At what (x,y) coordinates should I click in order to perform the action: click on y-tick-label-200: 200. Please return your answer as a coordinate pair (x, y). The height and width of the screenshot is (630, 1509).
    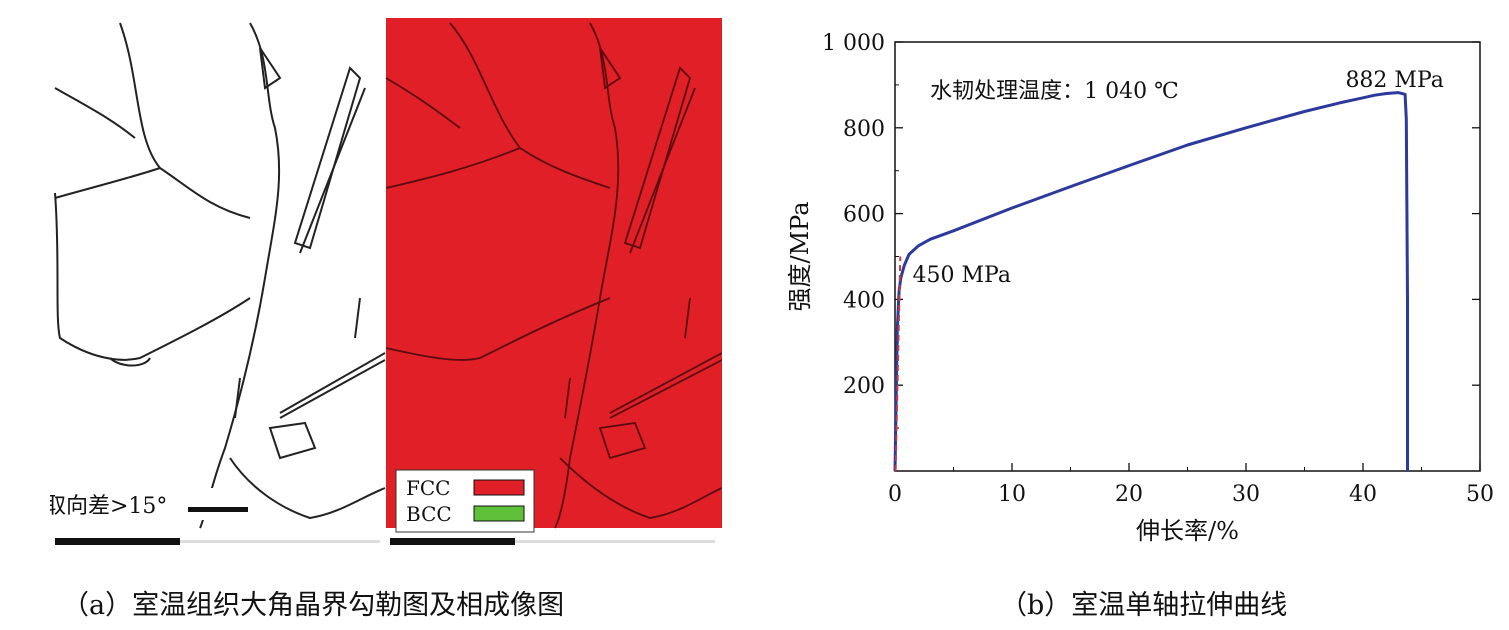
    Looking at the image, I should click on (864, 386).